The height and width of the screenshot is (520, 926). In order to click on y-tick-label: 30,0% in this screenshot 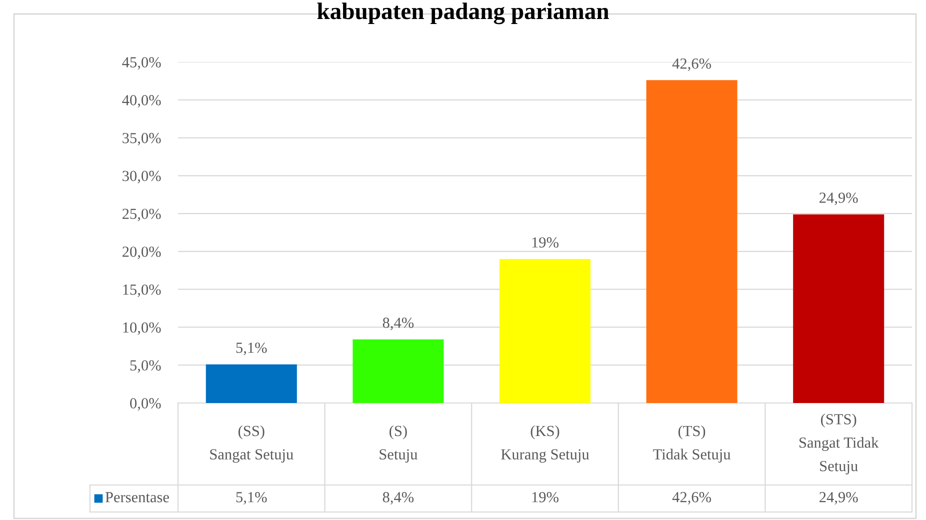, I will do `click(141, 177)`.